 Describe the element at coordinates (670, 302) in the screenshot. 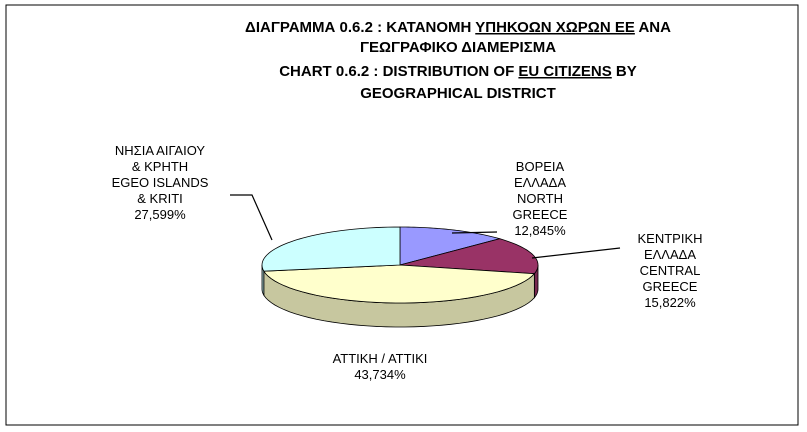

I see `slice-value-label: 15,822%` at that location.